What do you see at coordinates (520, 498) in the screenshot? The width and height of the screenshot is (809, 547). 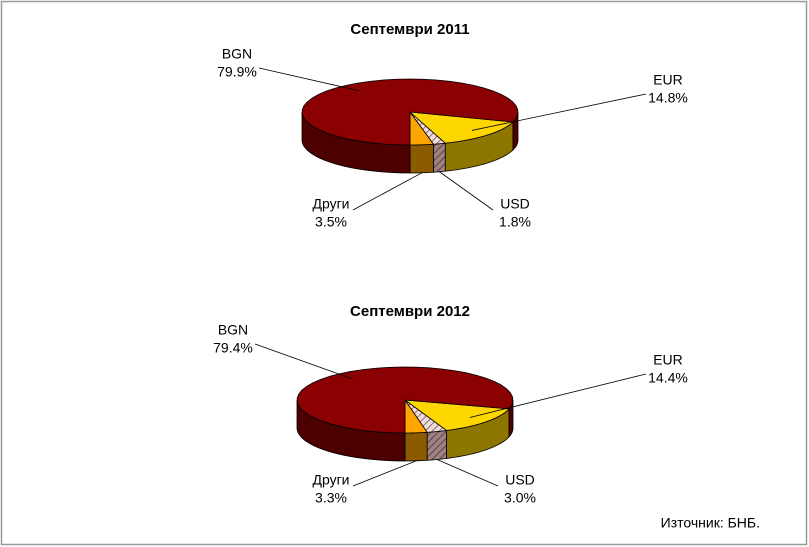 I see `value-label: 3.0%` at bounding box center [520, 498].